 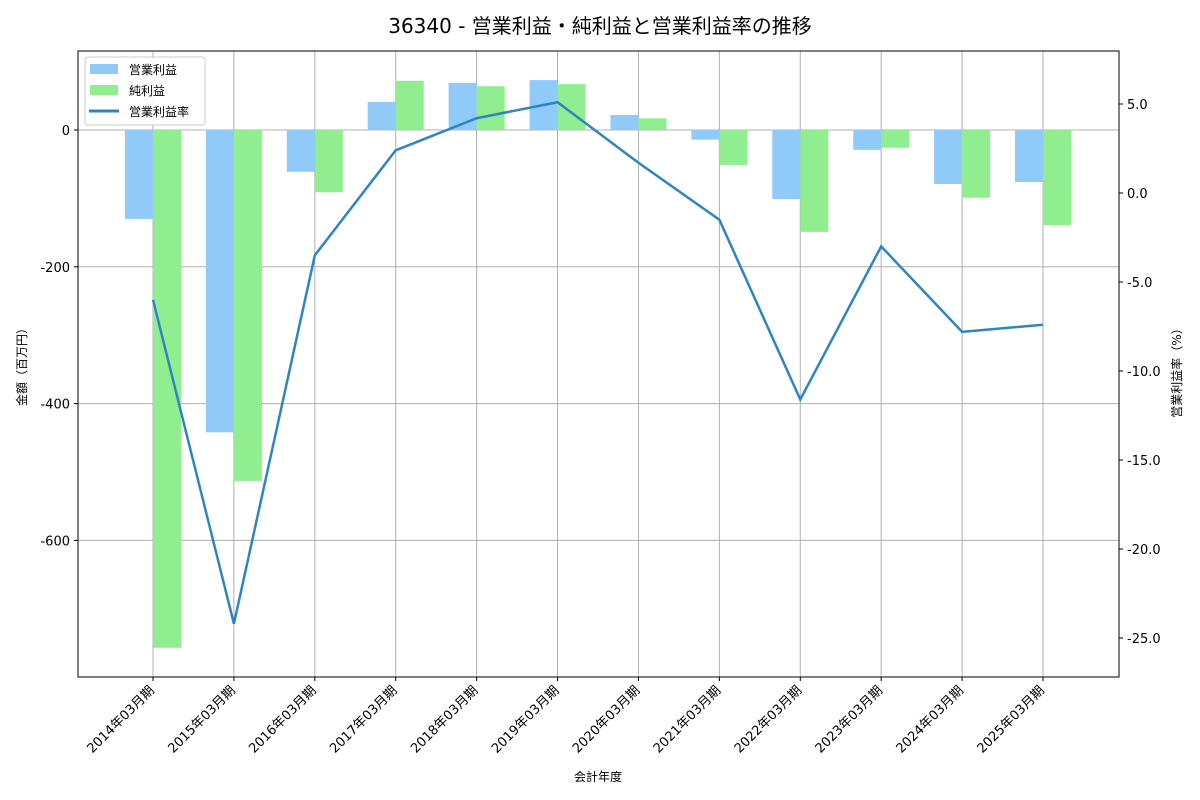 What do you see at coordinates (606, 719) in the screenshot?
I see `x-tick-label: 2020年03月期` at bounding box center [606, 719].